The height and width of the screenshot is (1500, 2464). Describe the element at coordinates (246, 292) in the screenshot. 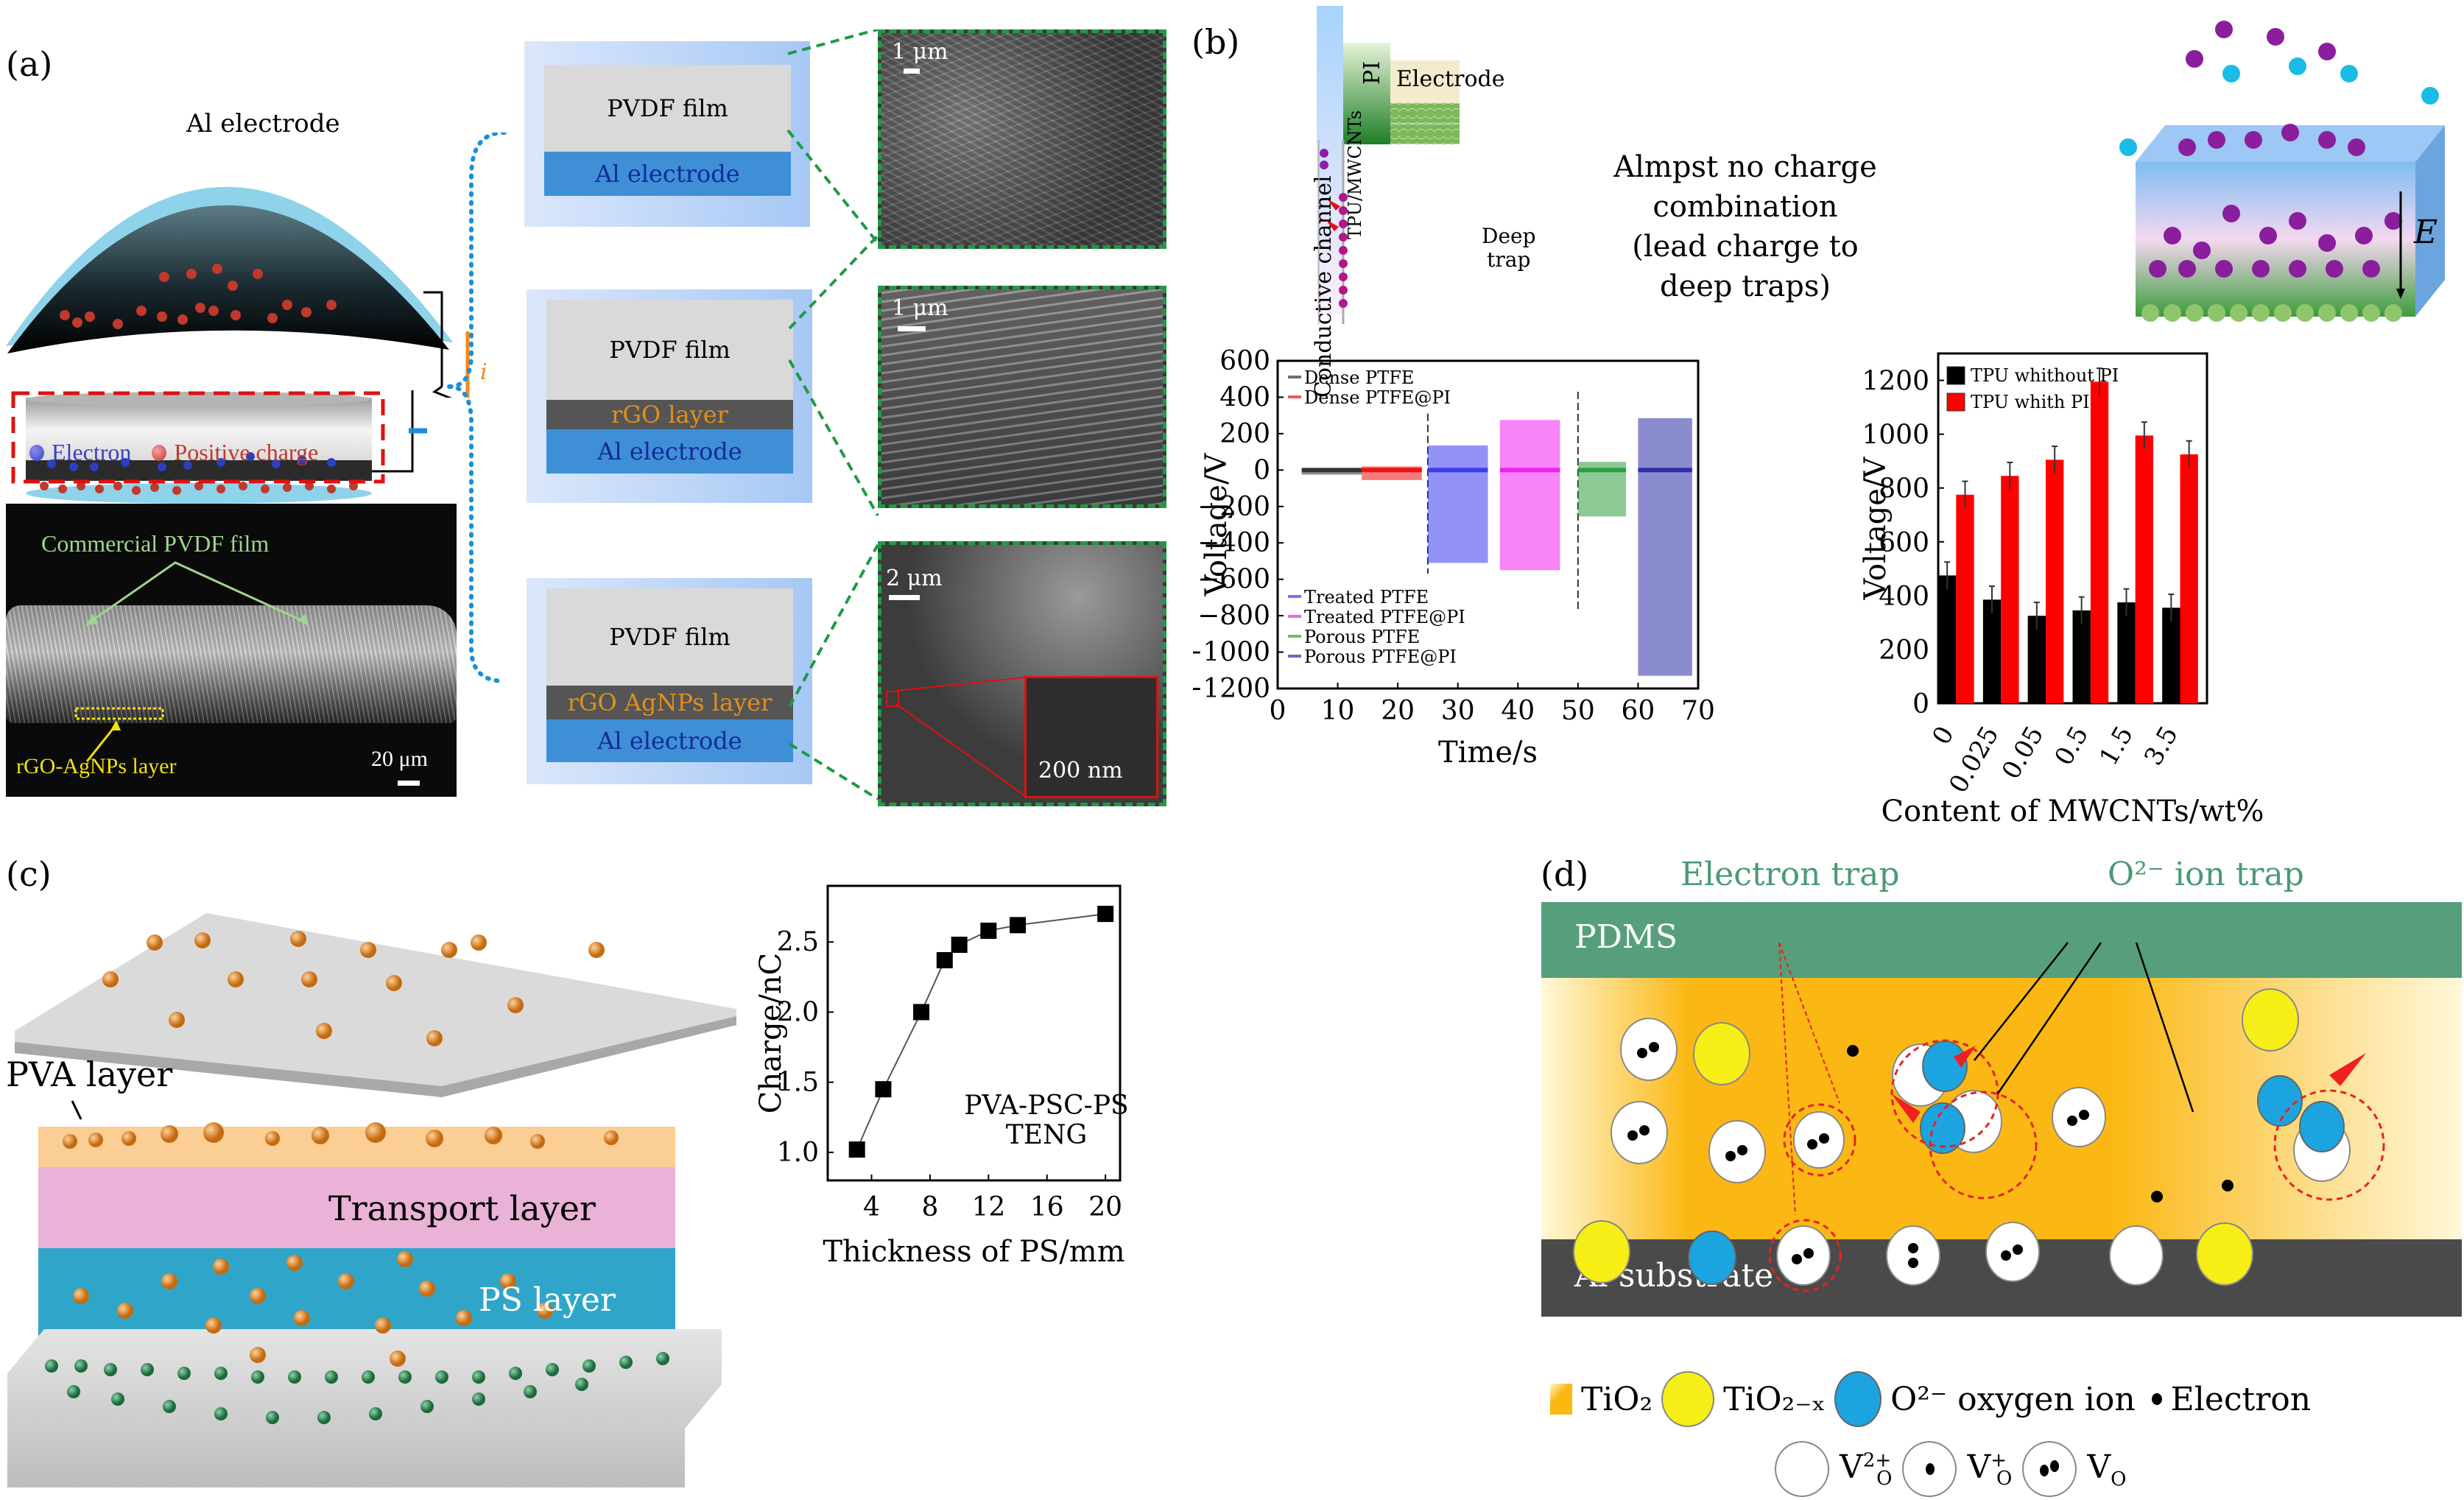

I see `teng-device-schematic: i` at that location.